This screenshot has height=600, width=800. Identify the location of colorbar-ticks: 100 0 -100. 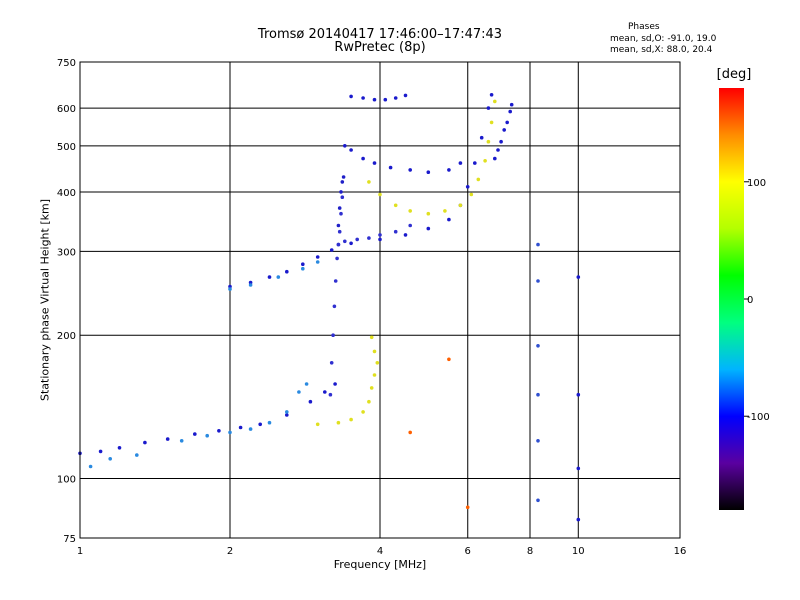
(757, 300).